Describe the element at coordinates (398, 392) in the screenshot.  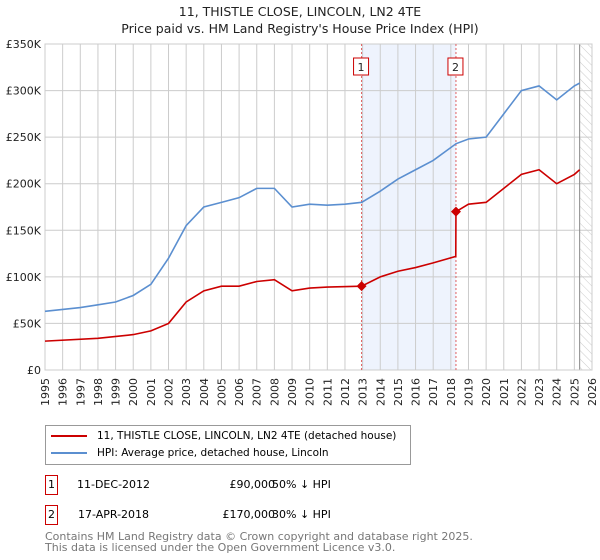
I see `x-tick-label: 2015` at that location.